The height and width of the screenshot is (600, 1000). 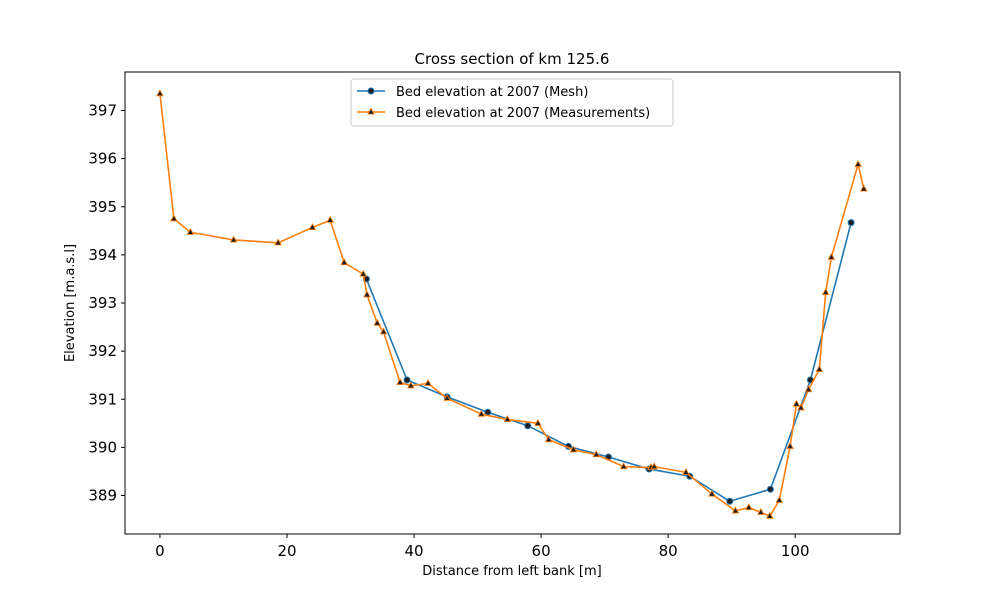 I want to click on x-tick-label: 60, so click(x=541, y=551).